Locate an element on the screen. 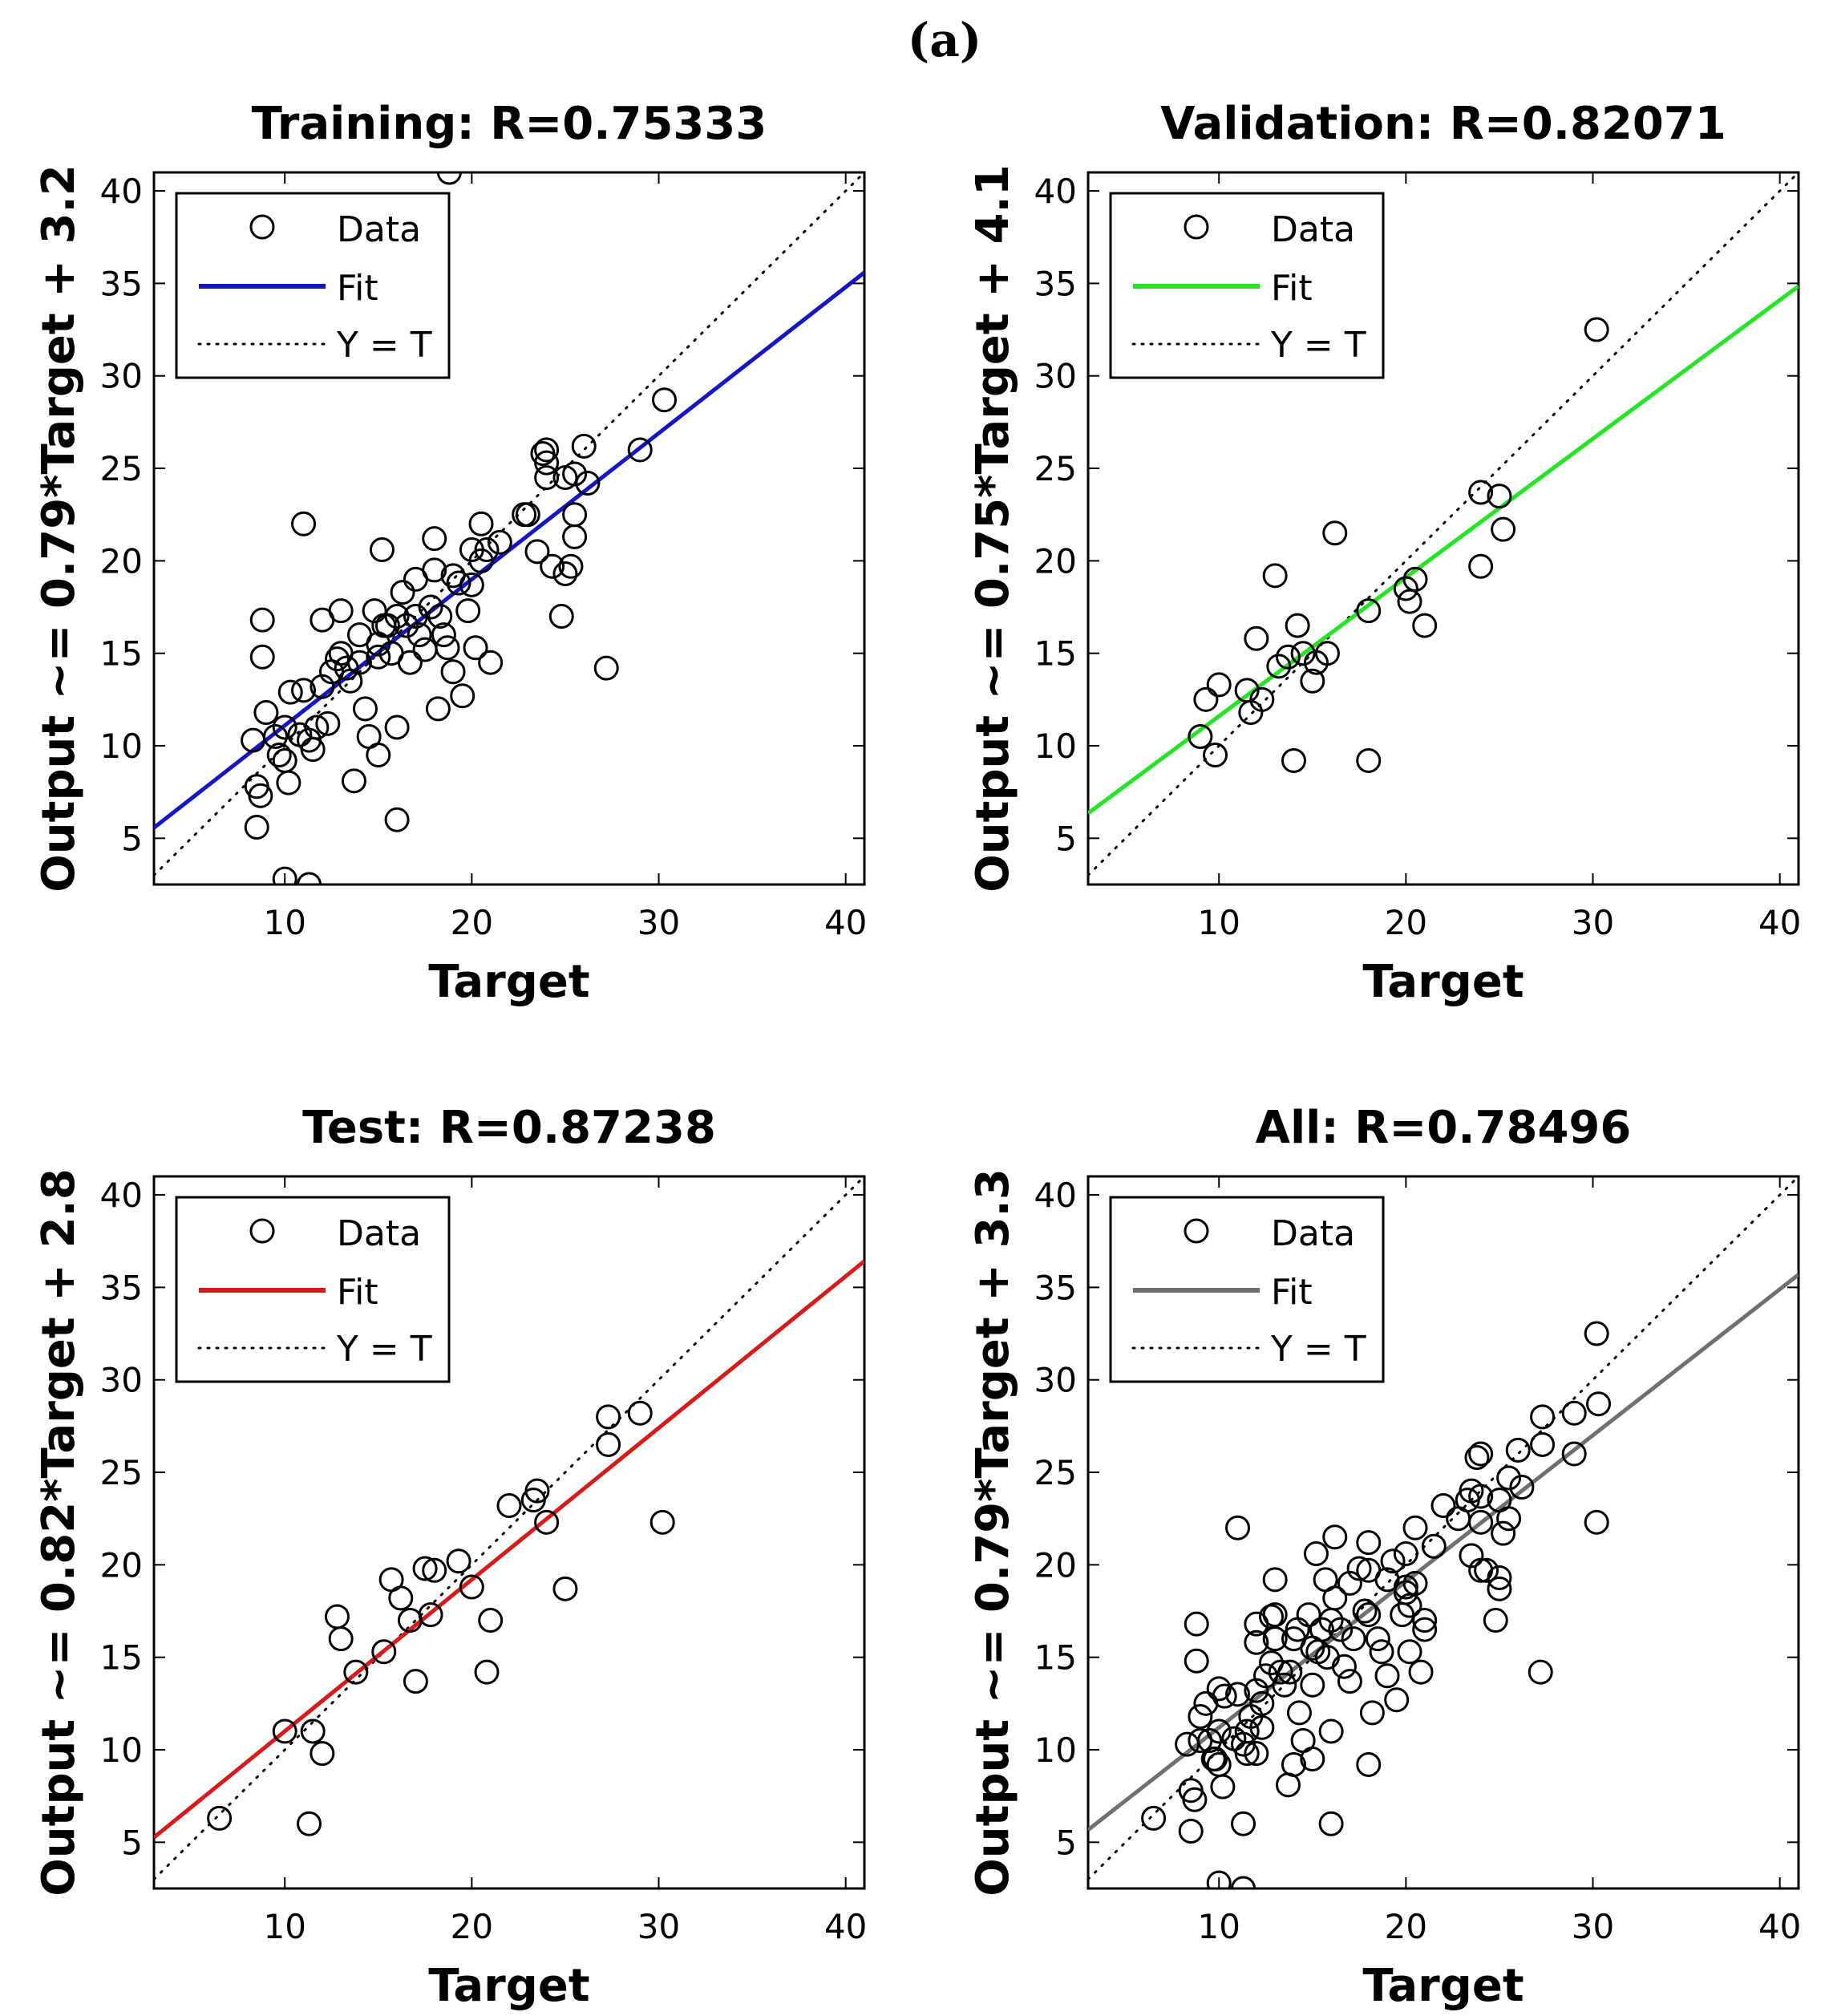 The image size is (1829, 2016). y-axis-label: Output ~= 0.79*Target + 3.3 is located at coordinates (993, 1532).